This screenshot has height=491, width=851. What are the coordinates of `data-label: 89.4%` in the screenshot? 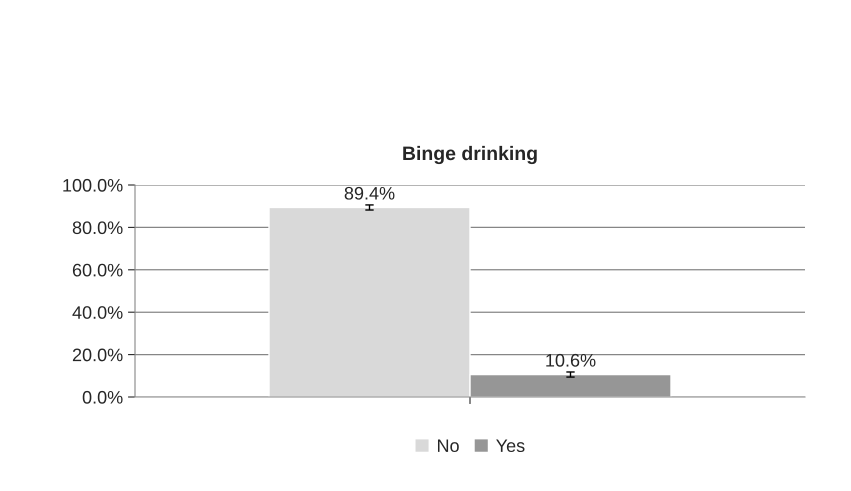 It's located at (369, 193).